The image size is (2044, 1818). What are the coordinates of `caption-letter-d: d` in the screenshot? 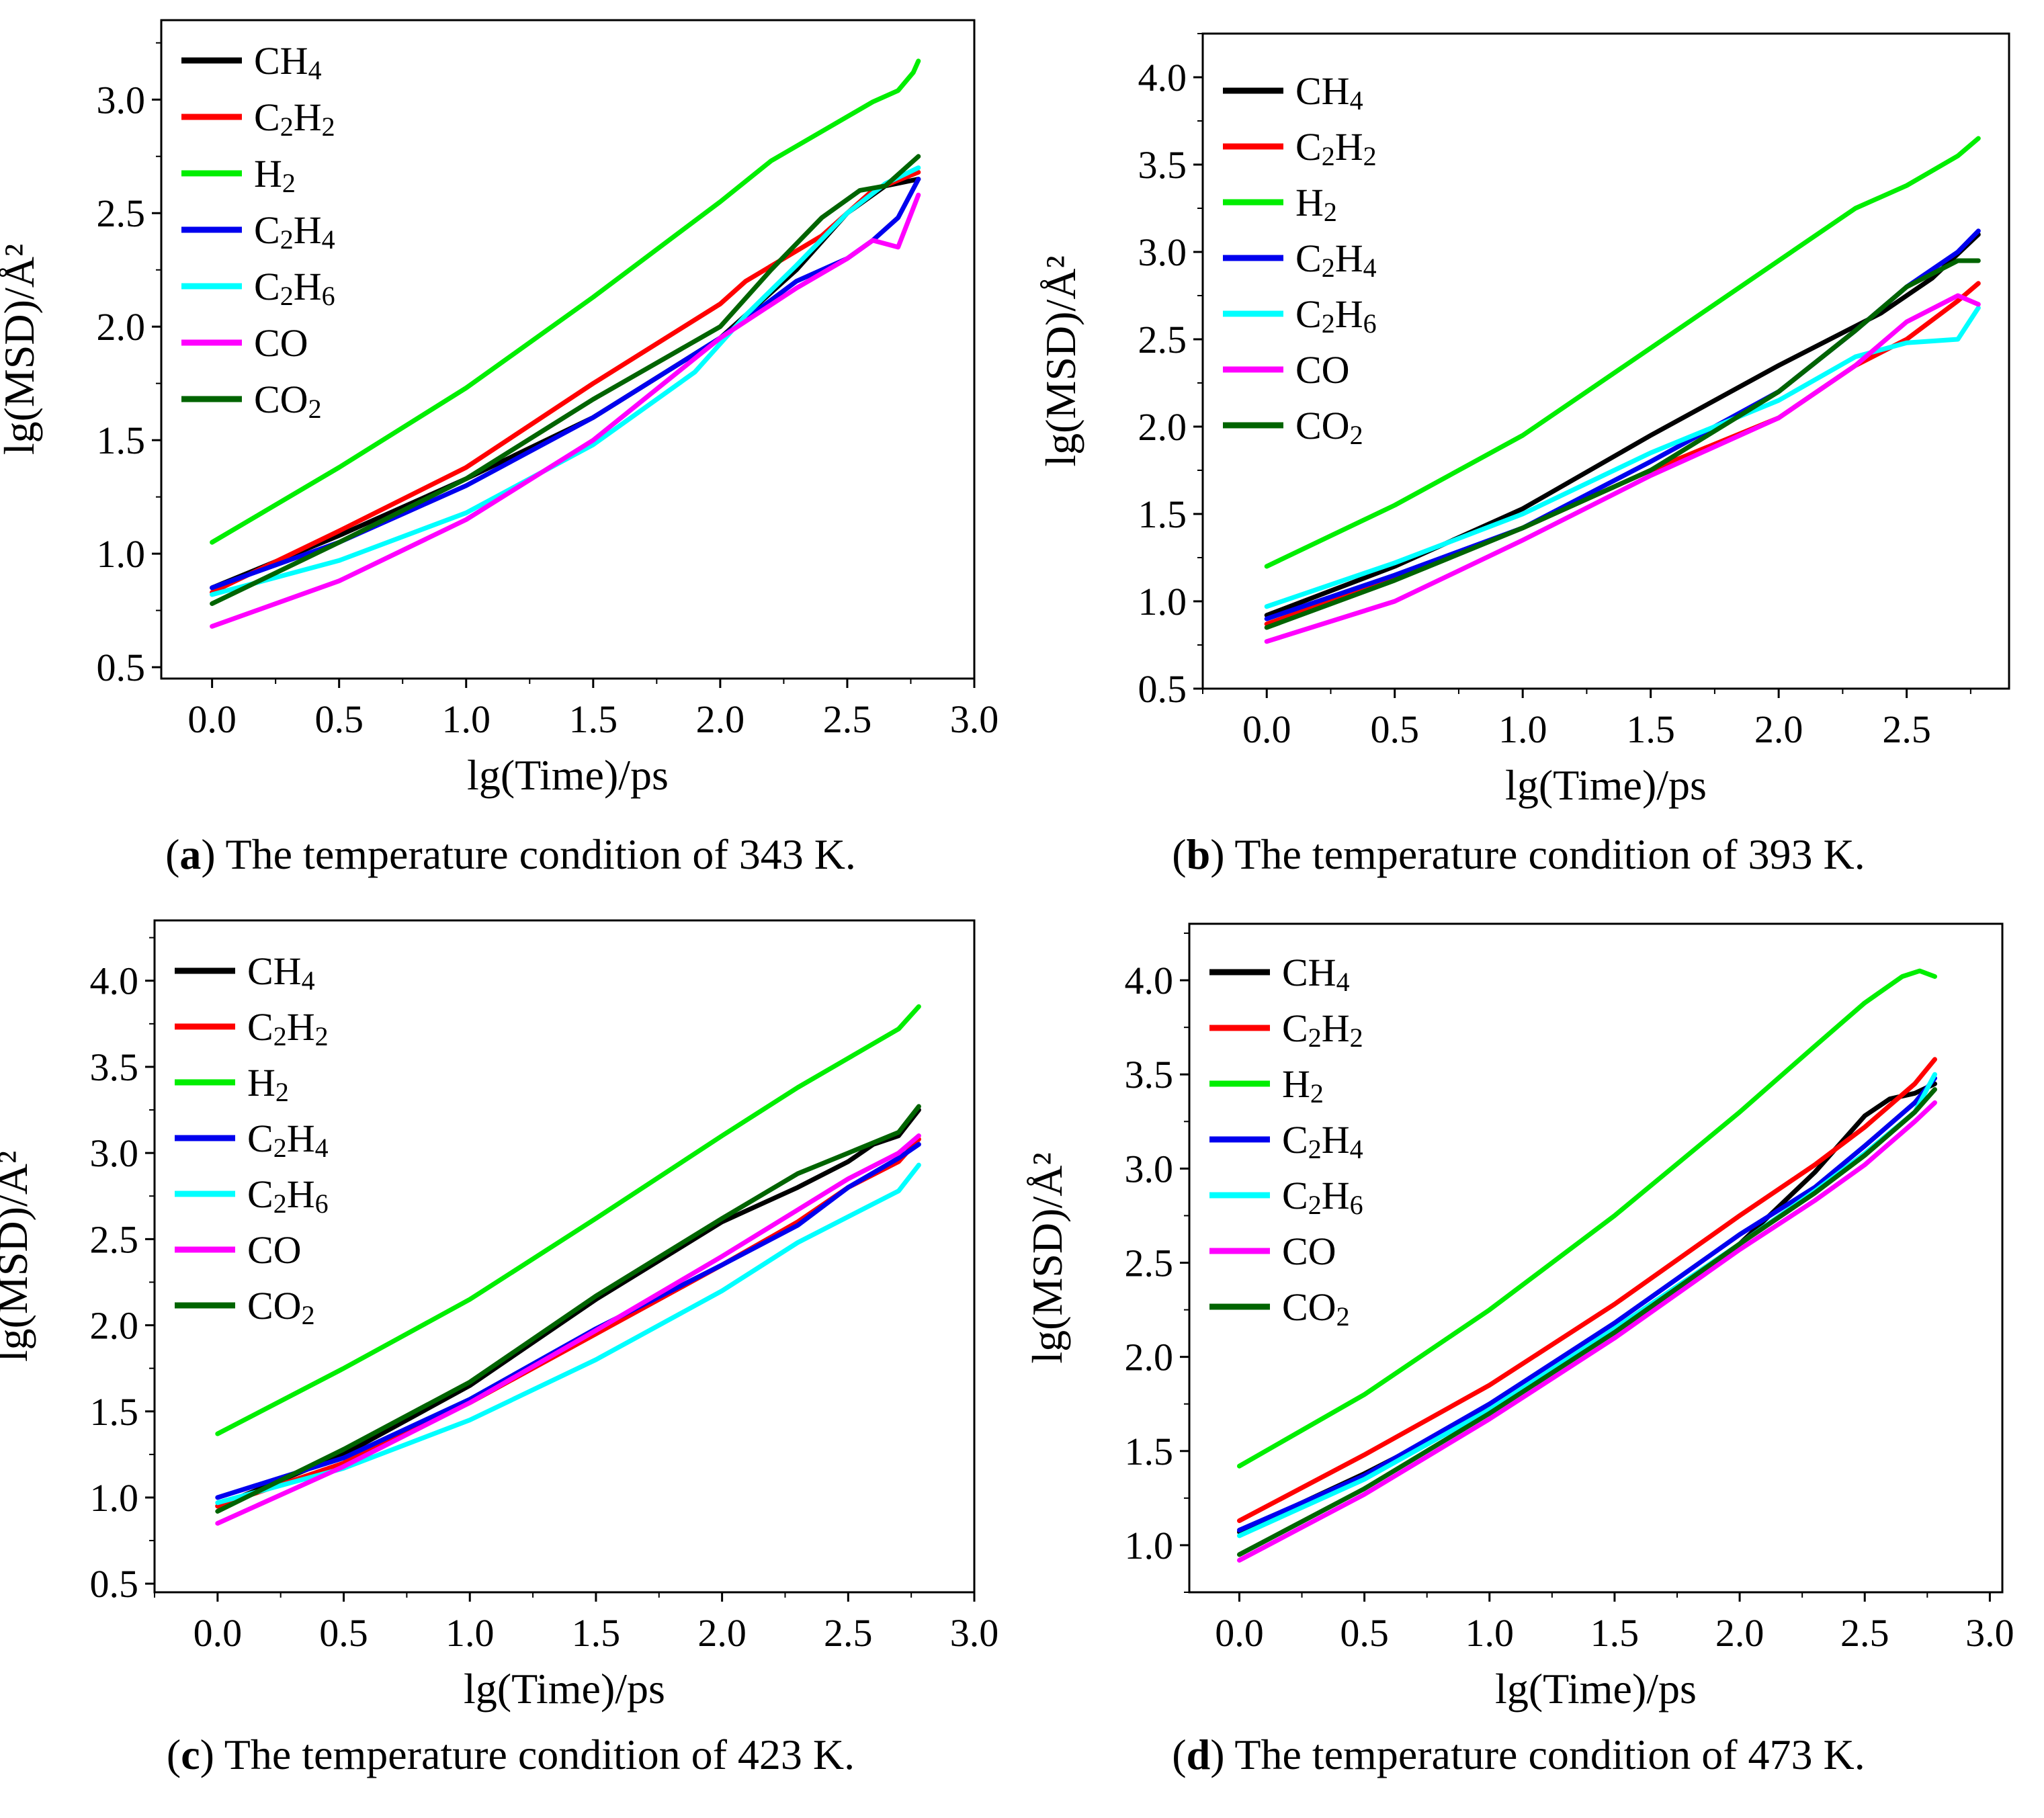 It's located at (1198, 1754).